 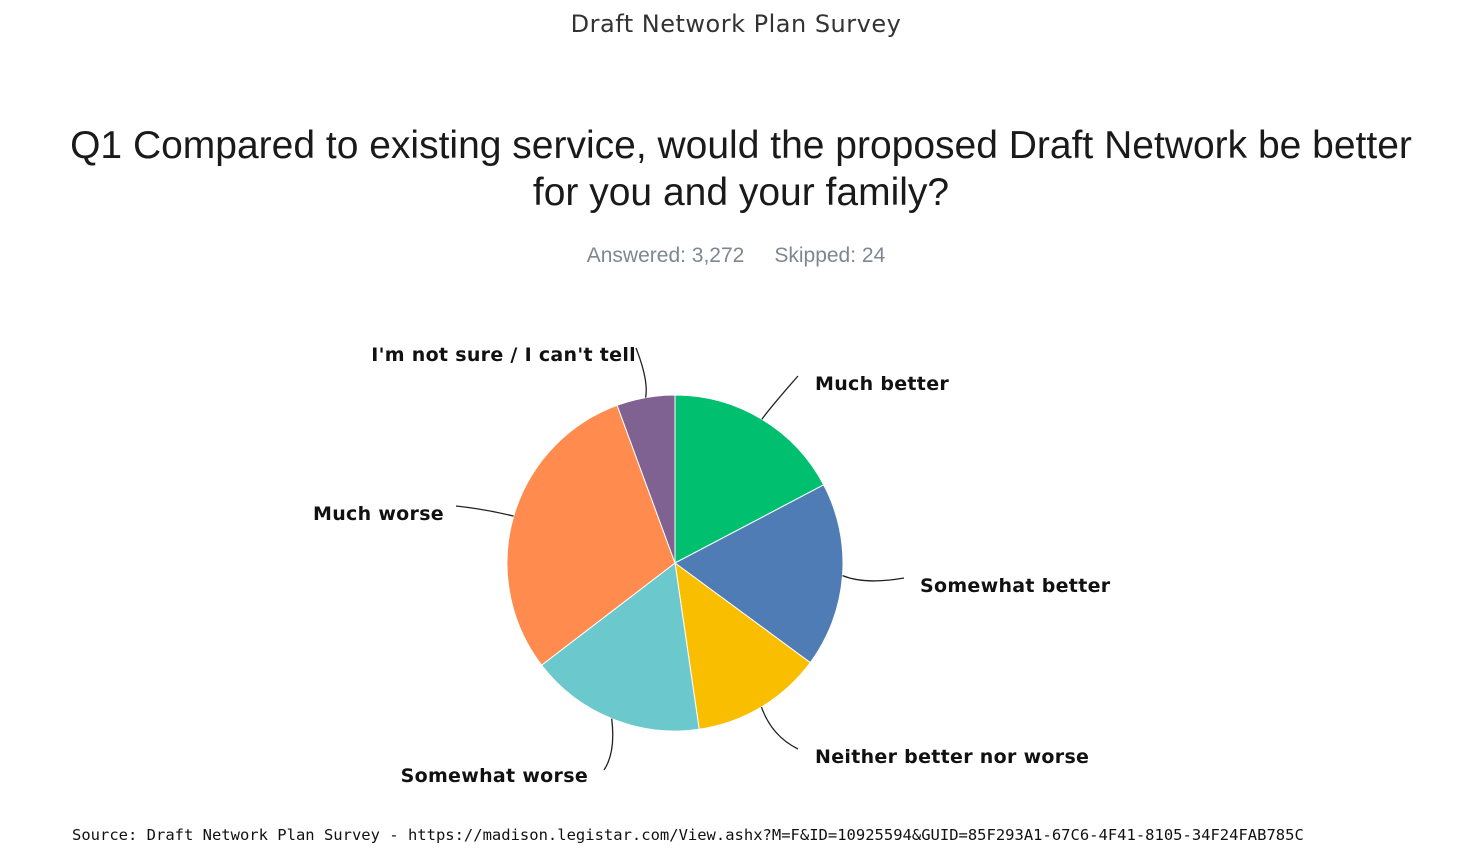 What do you see at coordinates (378, 514) in the screenshot?
I see `pie-label-much-worse: Much worse` at bounding box center [378, 514].